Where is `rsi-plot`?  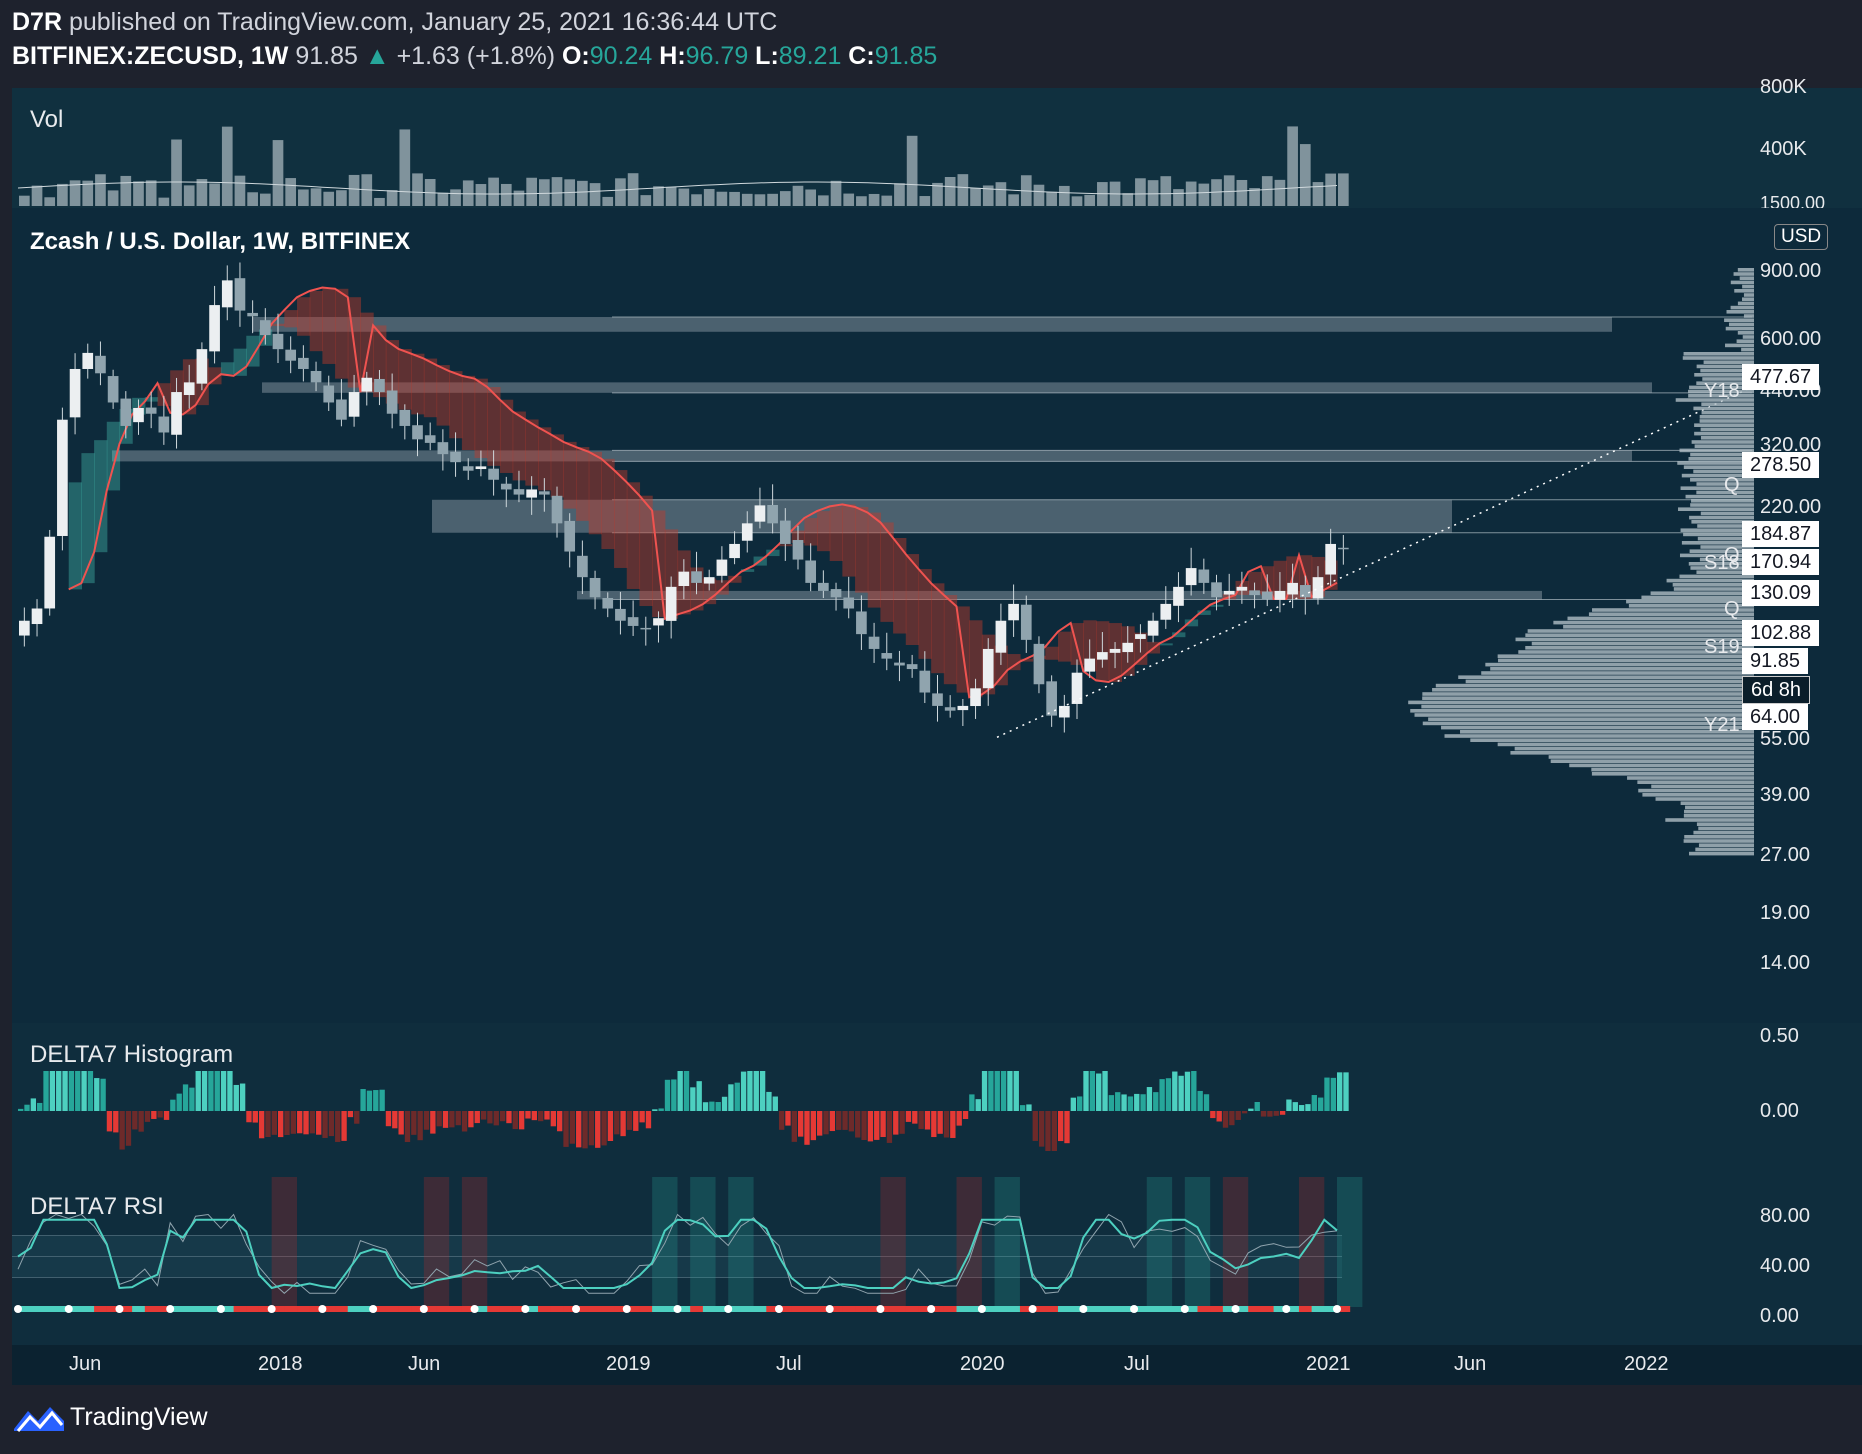 rsi-plot is located at coordinates (687, 1245).